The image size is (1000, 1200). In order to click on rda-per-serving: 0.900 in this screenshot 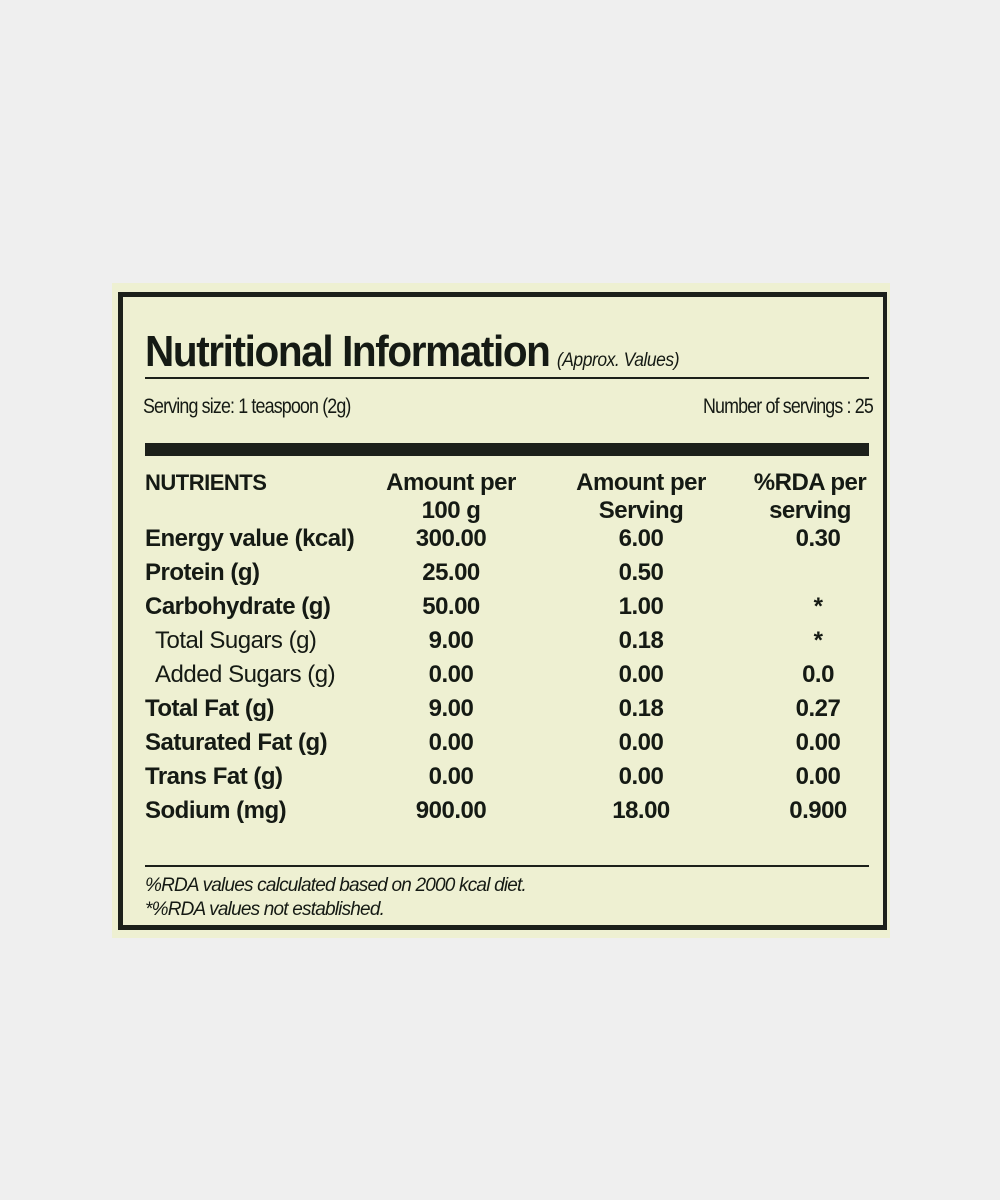, I will do `click(818, 810)`.